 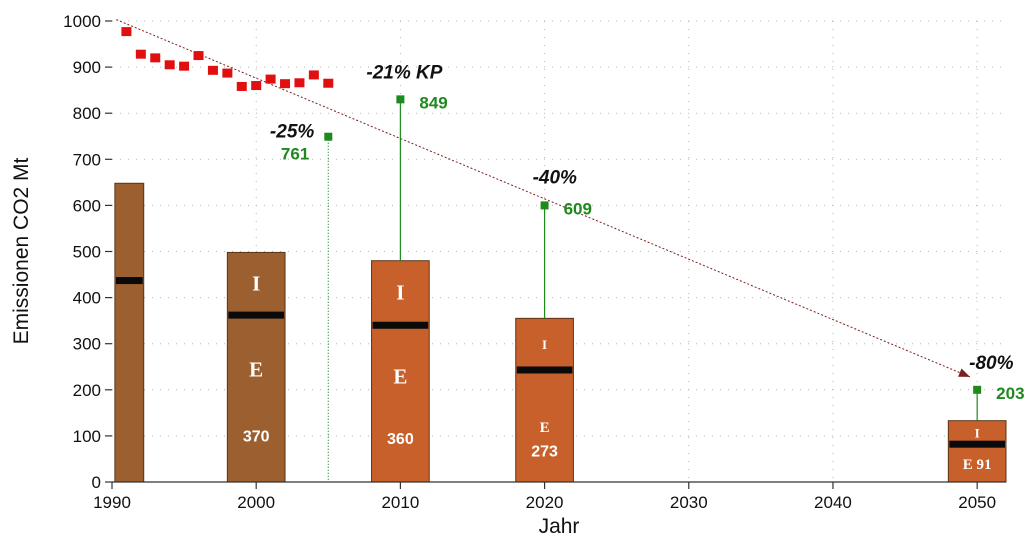 I want to click on target-percent-label: -25%, so click(x=292, y=132).